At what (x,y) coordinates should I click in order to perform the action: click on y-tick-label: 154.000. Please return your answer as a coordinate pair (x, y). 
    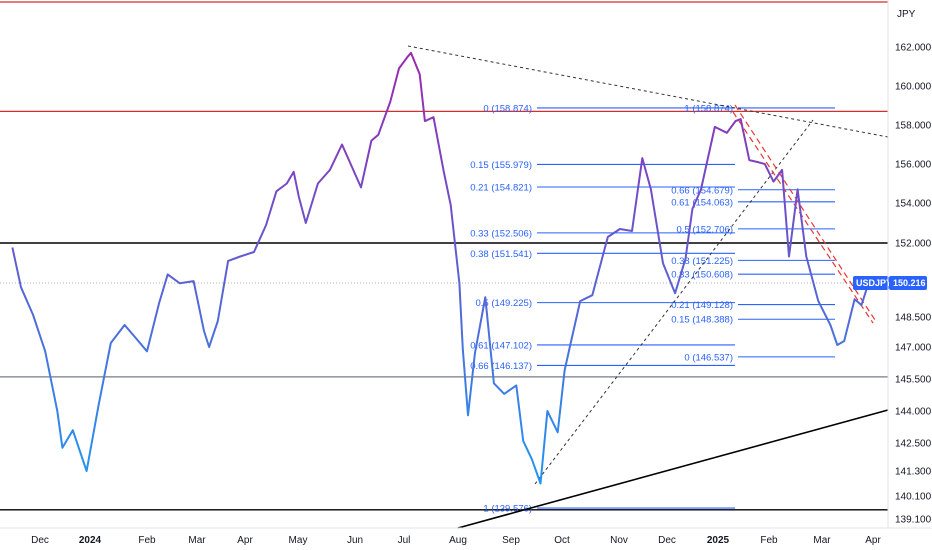
    Looking at the image, I should click on (913, 204).